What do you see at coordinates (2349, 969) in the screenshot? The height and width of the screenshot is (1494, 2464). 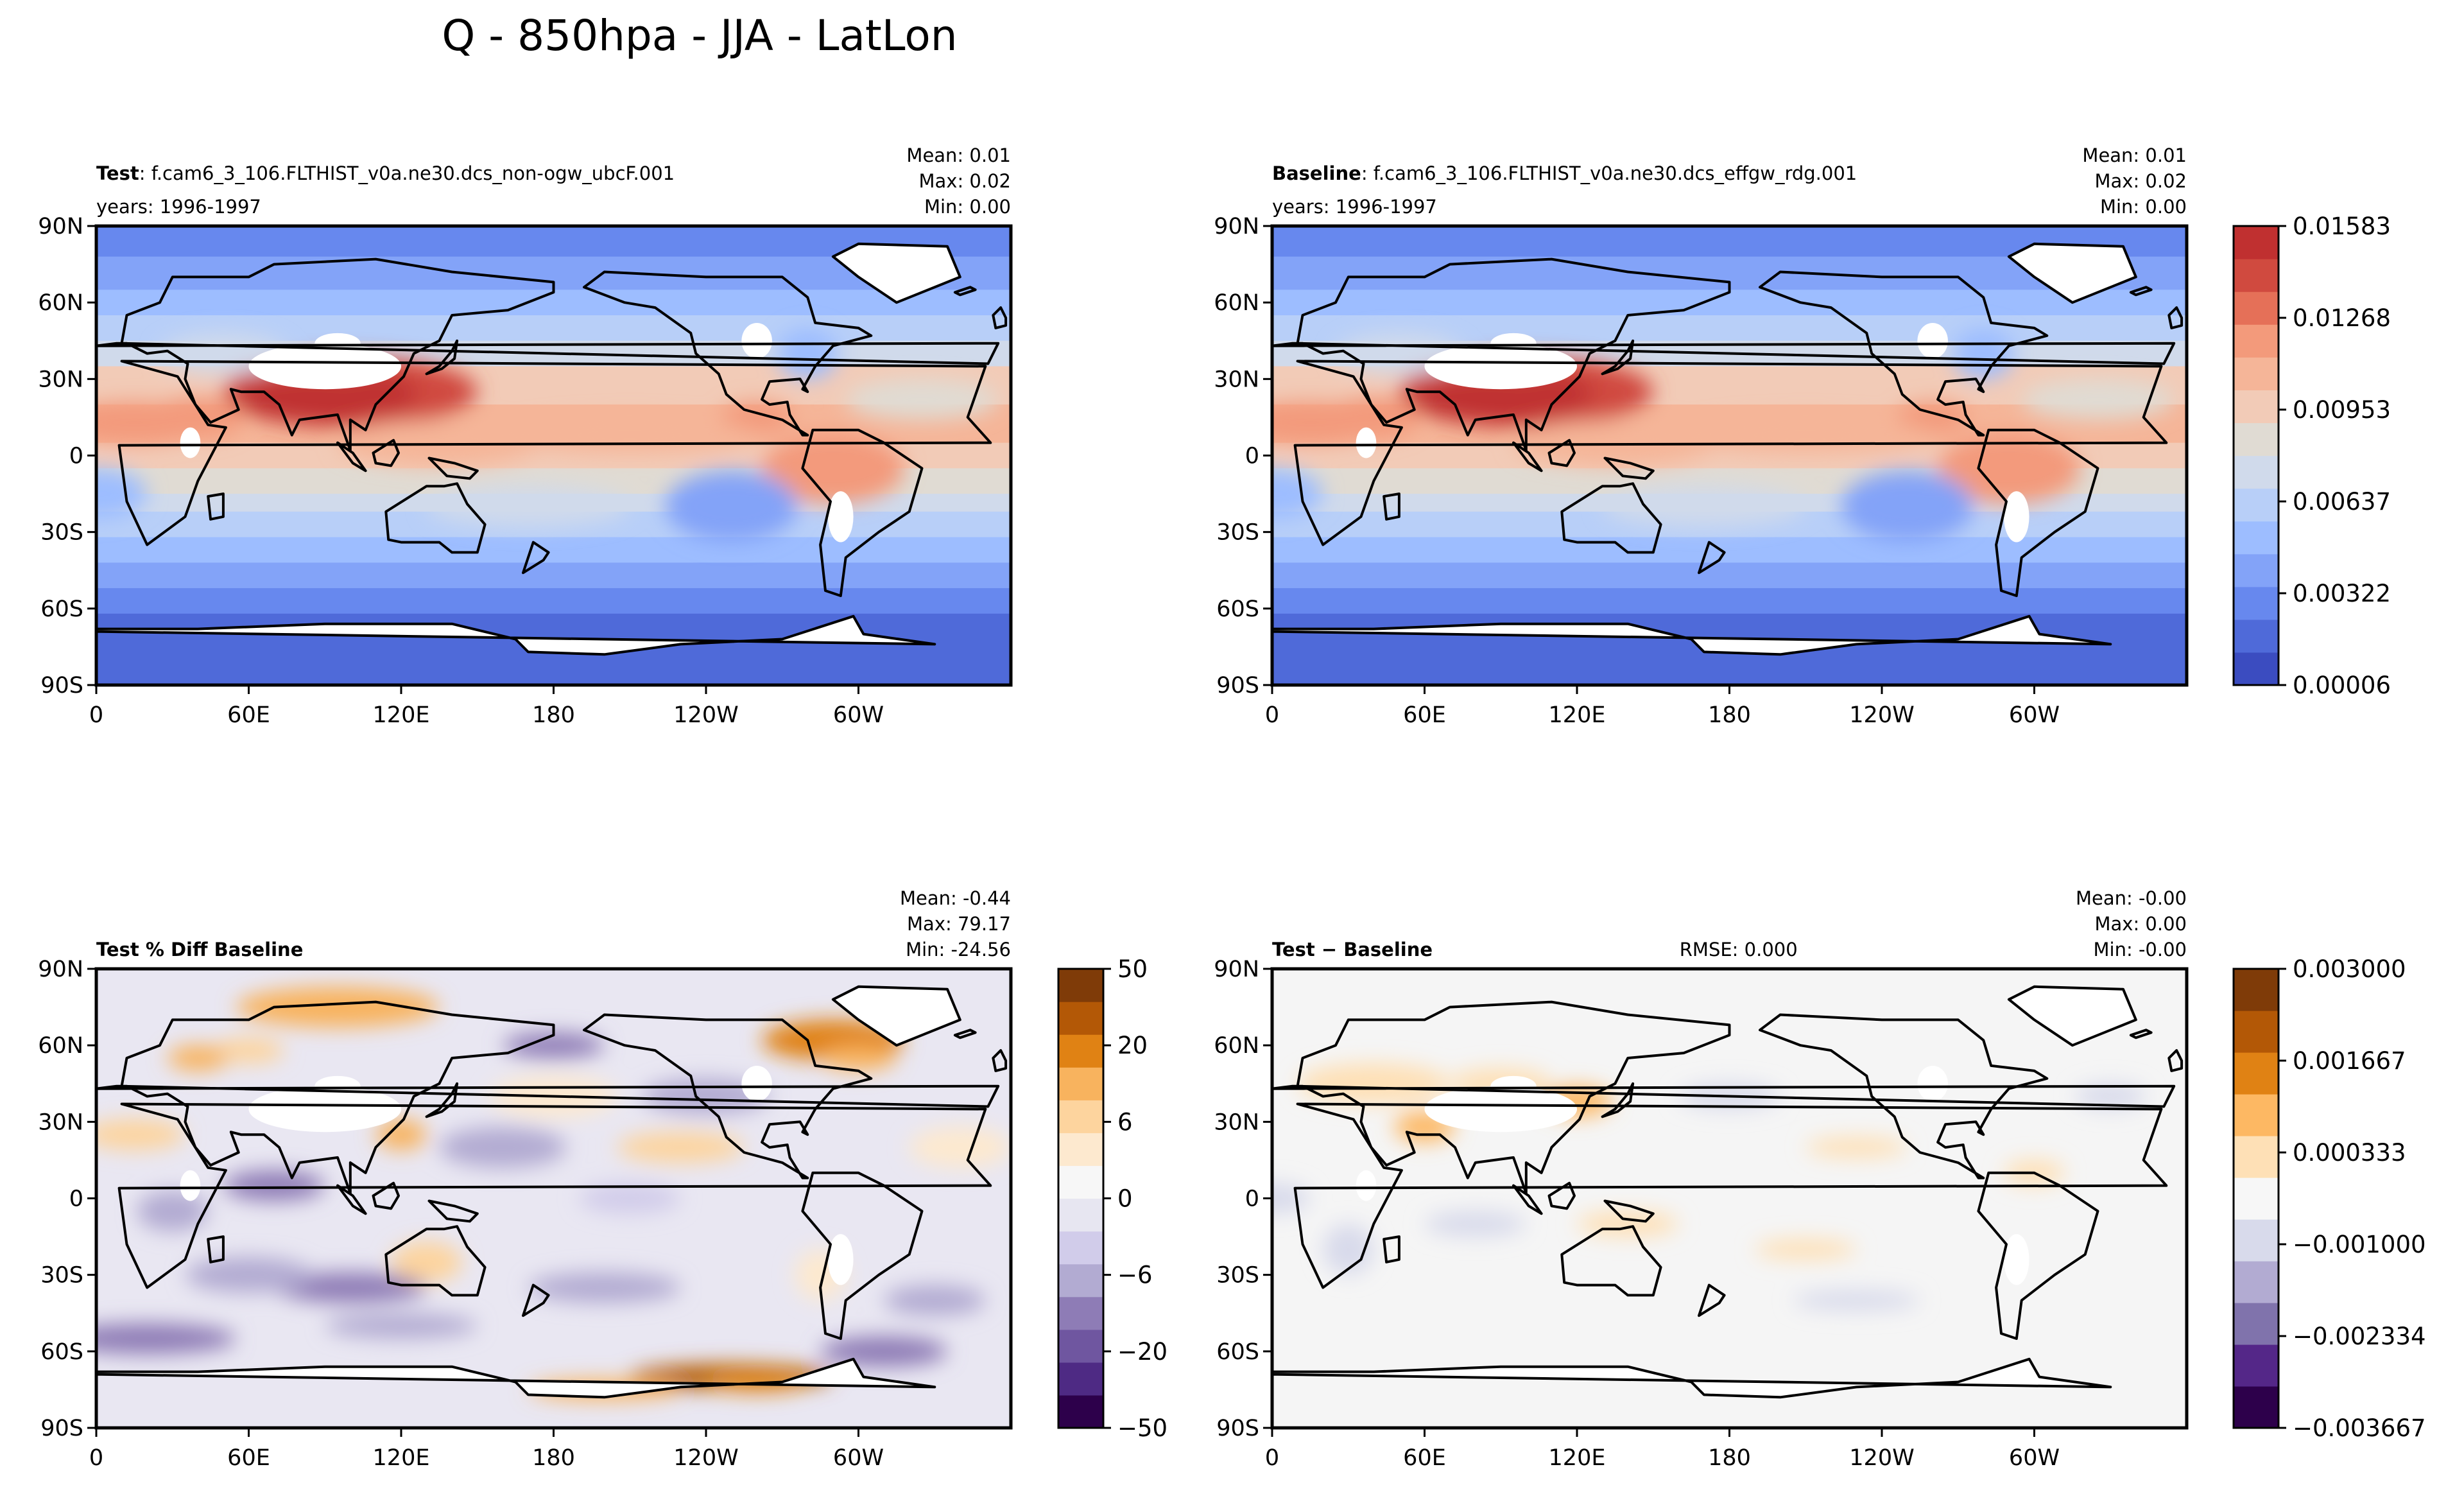 I see `diff-colorbar-label: 0.003000` at bounding box center [2349, 969].